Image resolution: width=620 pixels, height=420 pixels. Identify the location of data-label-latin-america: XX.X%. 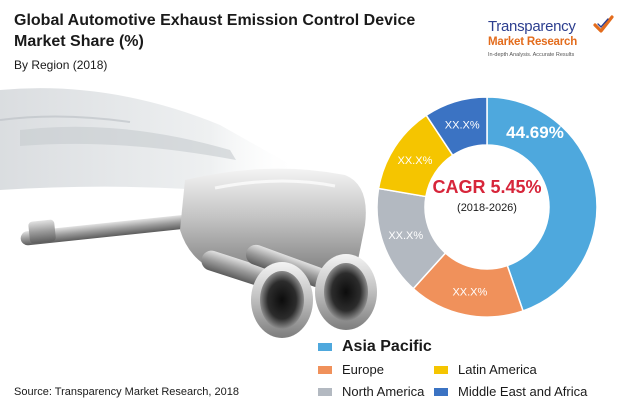
(415, 161).